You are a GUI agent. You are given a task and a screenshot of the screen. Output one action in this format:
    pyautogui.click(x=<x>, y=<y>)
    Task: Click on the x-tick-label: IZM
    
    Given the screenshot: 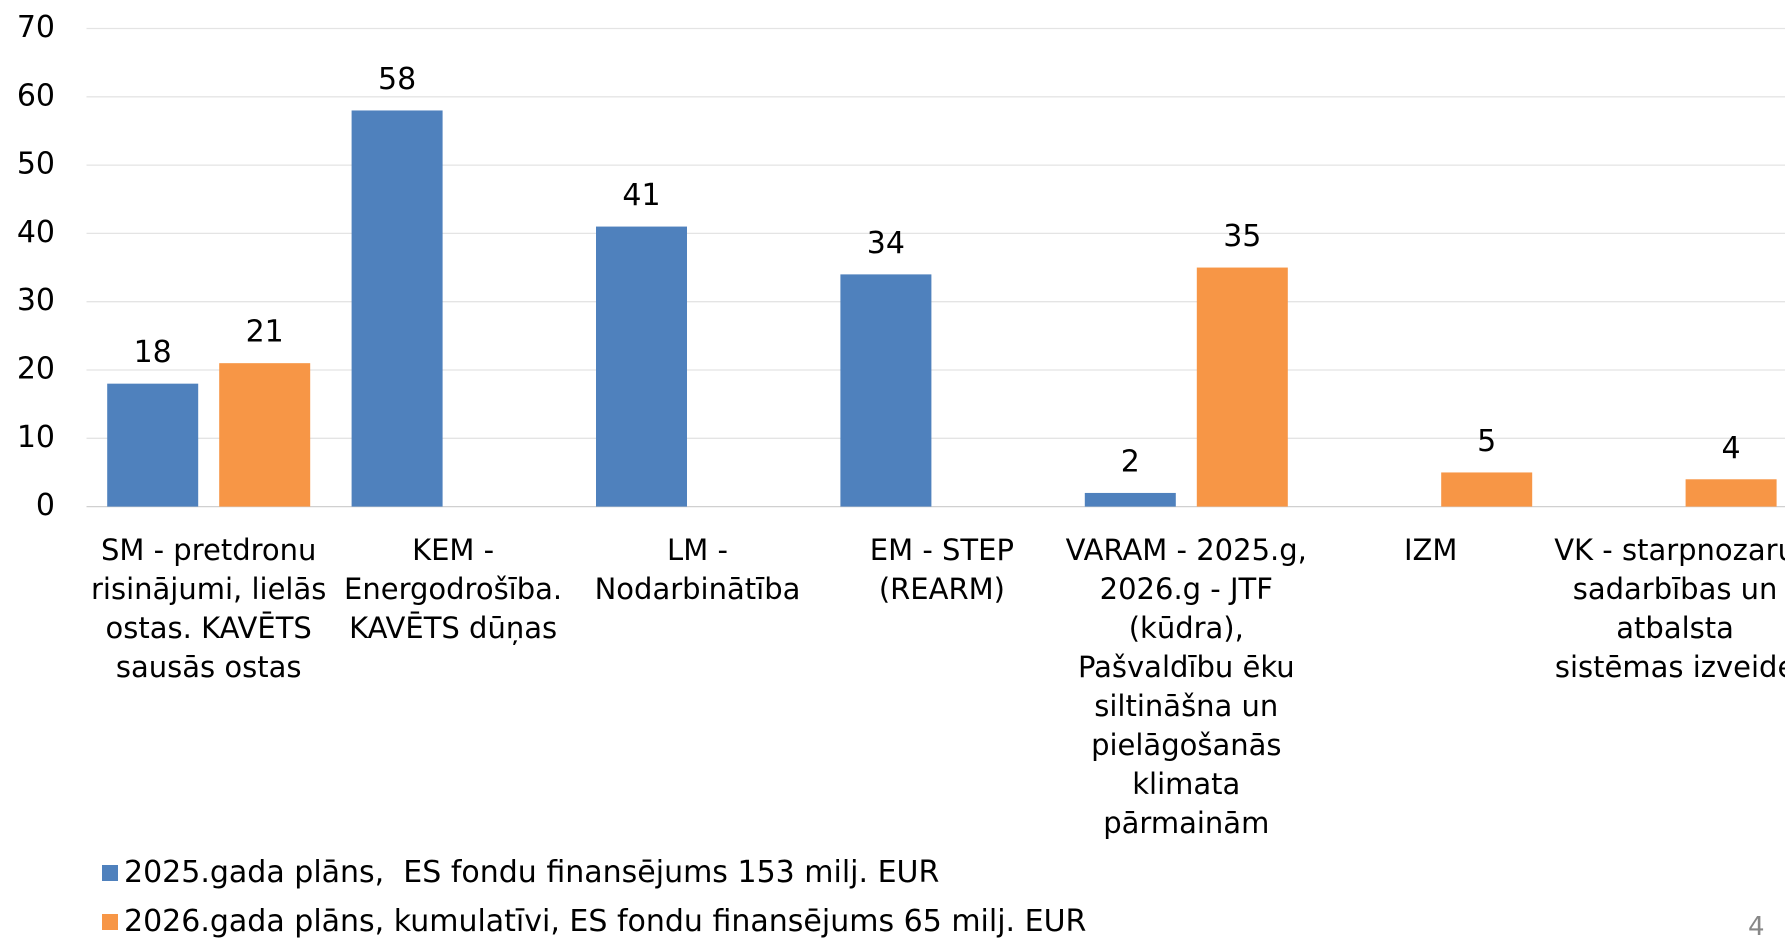 What is the action you would take?
    pyautogui.click(x=1430, y=550)
    